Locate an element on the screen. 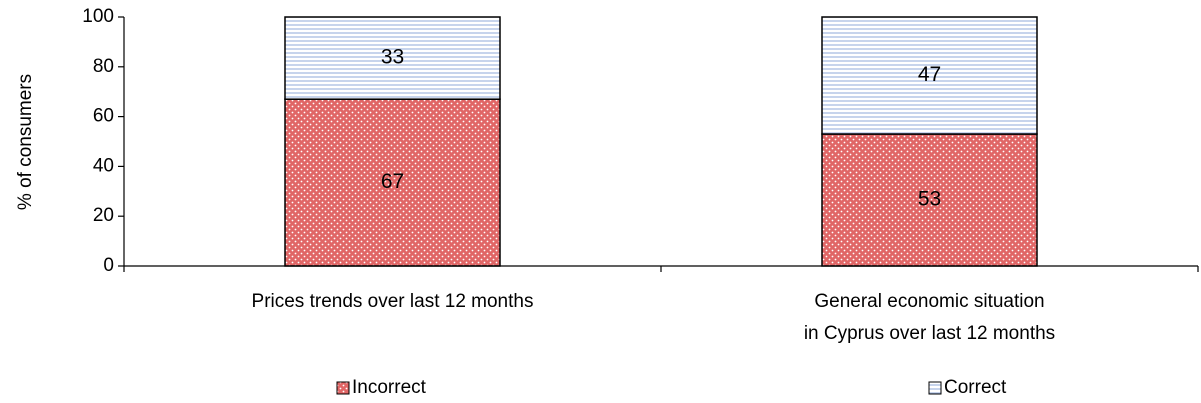  y-tick-label: 100 is located at coordinates (98, 16).